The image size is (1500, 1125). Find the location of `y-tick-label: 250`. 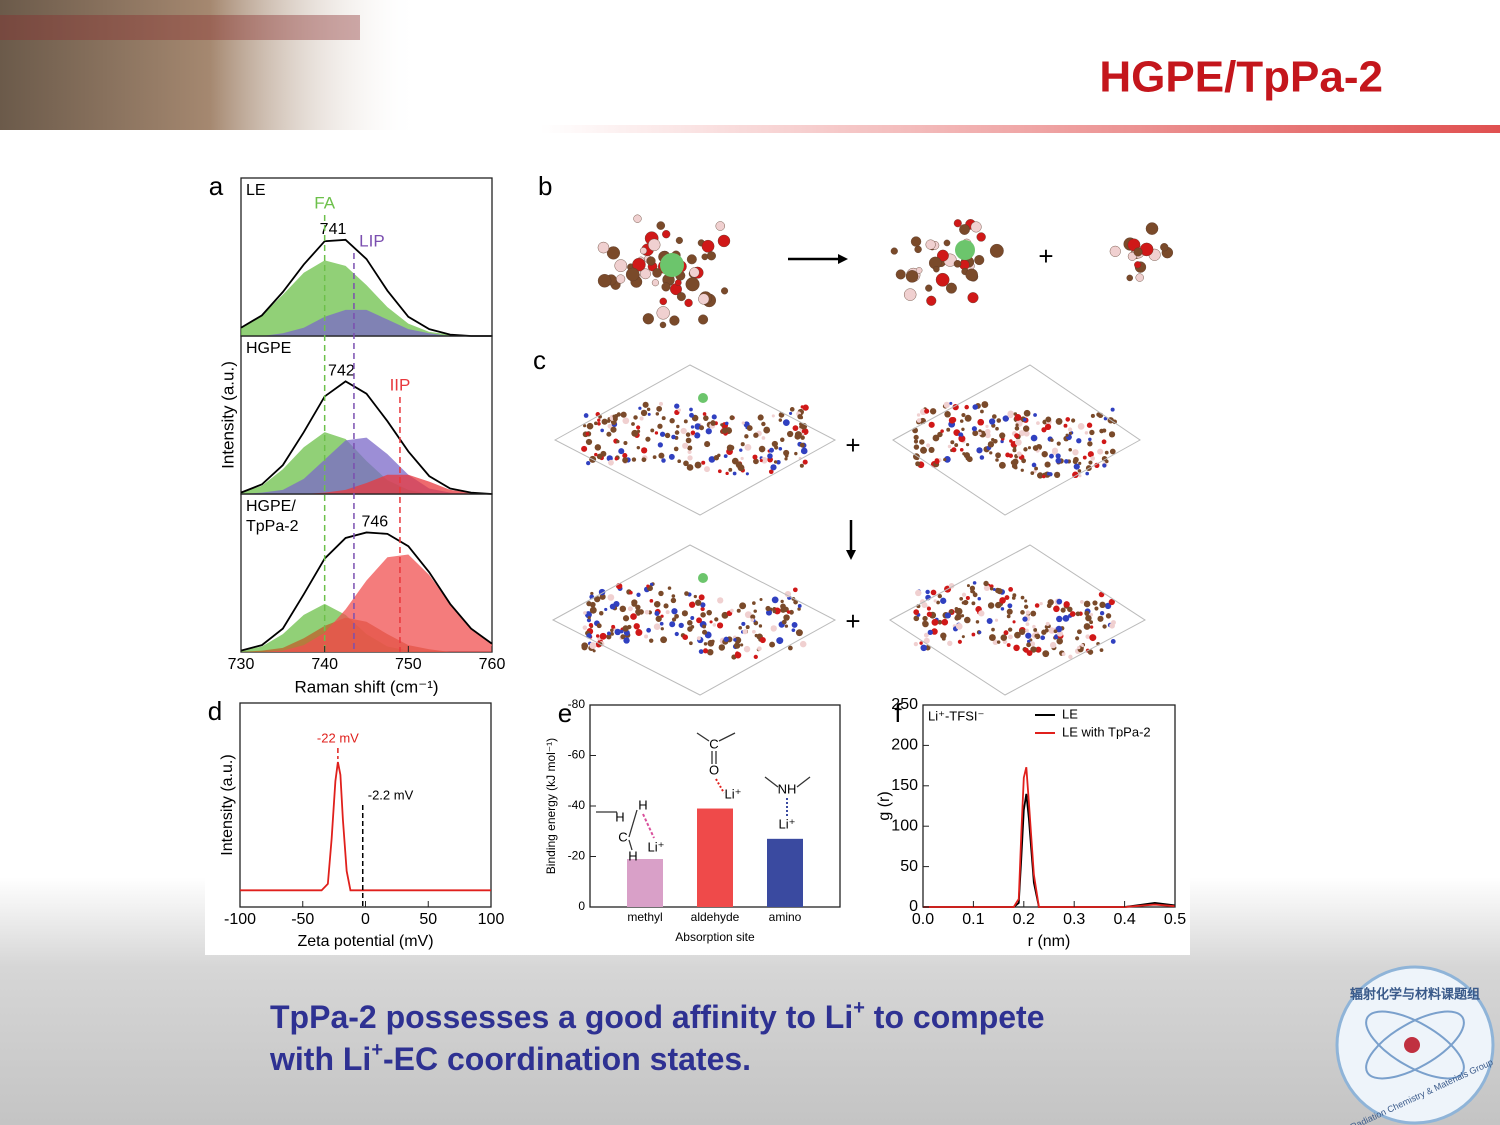

y-tick-label: 250 is located at coordinates (904, 704).